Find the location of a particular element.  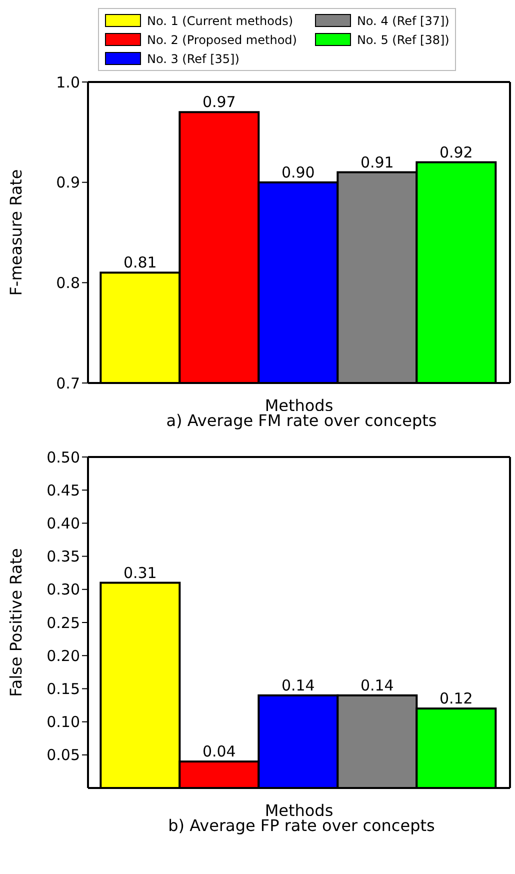

y-tick-label: 0.40 is located at coordinates (63, 523).